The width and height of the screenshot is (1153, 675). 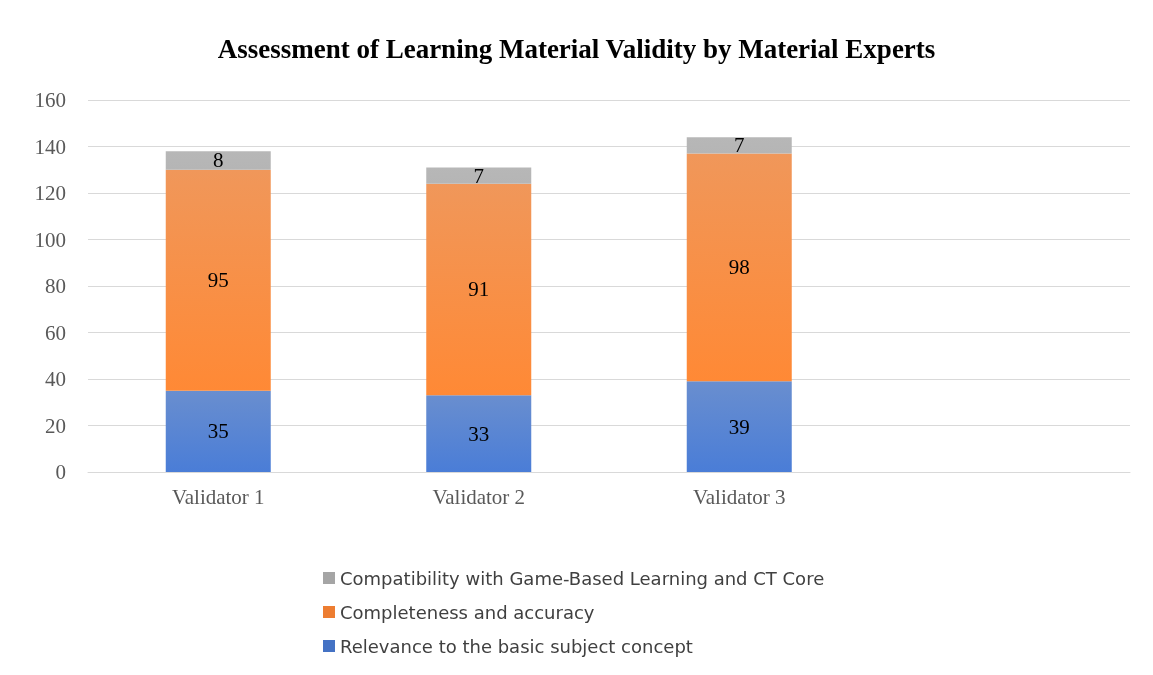 What do you see at coordinates (55, 286) in the screenshot?
I see `y-tick-label: 80` at bounding box center [55, 286].